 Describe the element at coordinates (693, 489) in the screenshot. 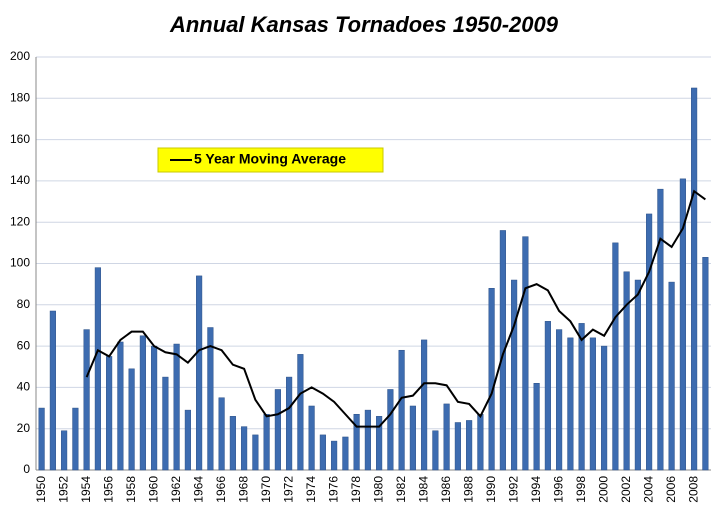

I see `x-tick-label: 2008` at that location.